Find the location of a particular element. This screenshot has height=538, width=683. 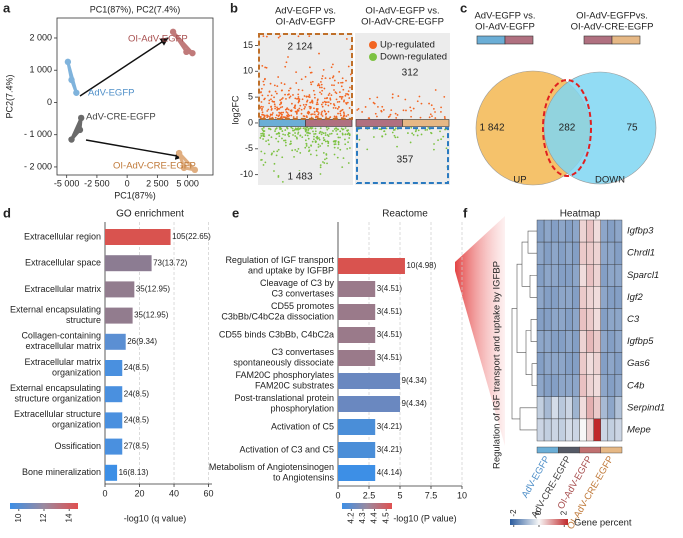

series-label: OI-AdV-EGFP is located at coordinates (158, 39).